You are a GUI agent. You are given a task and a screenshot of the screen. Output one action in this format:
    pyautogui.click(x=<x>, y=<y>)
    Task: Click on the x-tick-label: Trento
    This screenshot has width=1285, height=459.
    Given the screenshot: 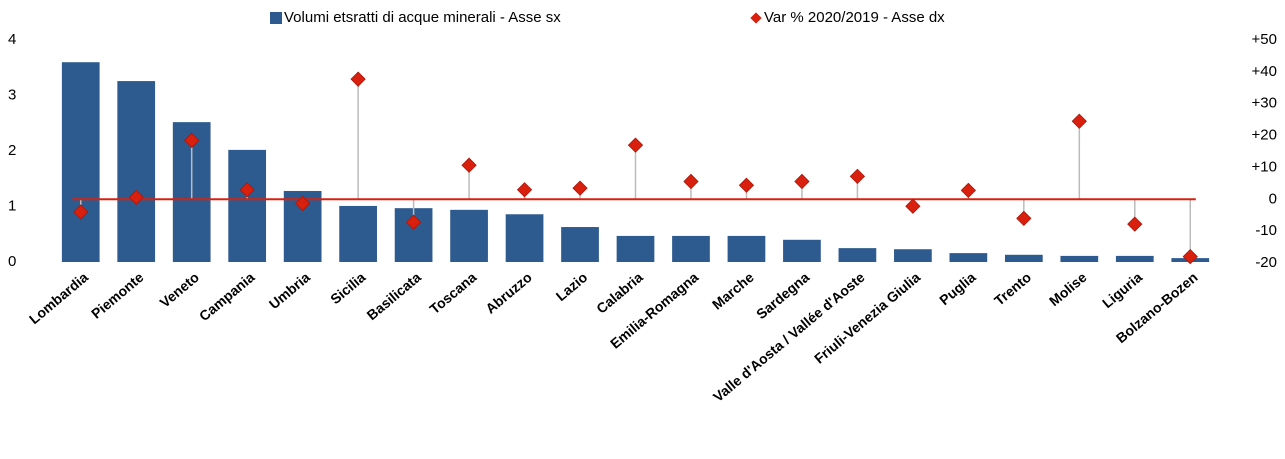 What is the action you would take?
    pyautogui.click(x=1012, y=289)
    